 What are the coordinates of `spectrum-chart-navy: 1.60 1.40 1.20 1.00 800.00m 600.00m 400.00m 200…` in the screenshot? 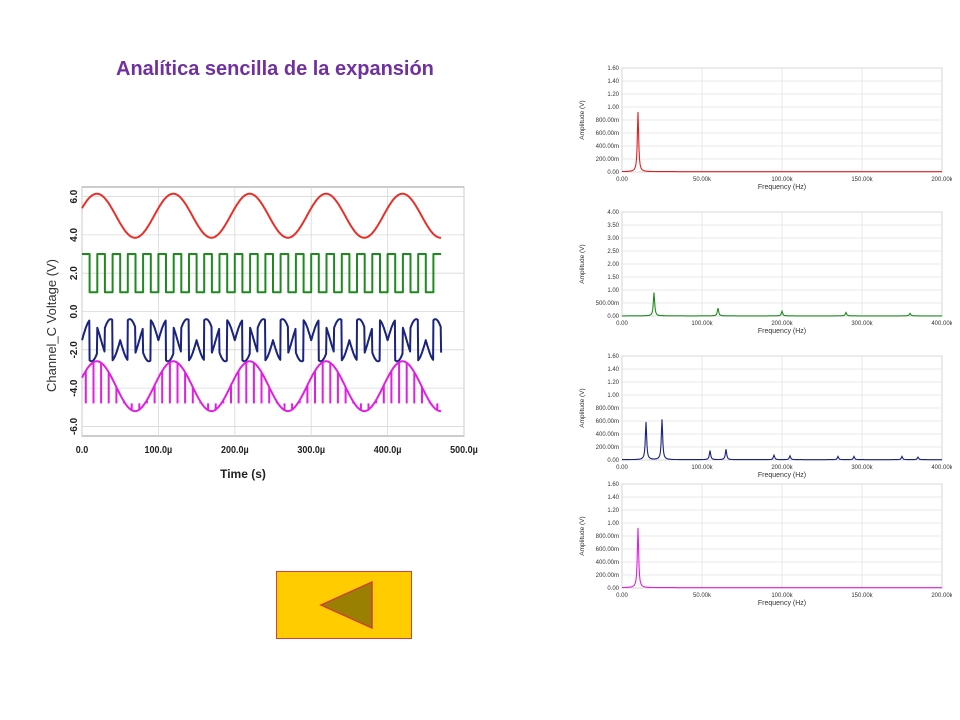 It's located at (765, 416).